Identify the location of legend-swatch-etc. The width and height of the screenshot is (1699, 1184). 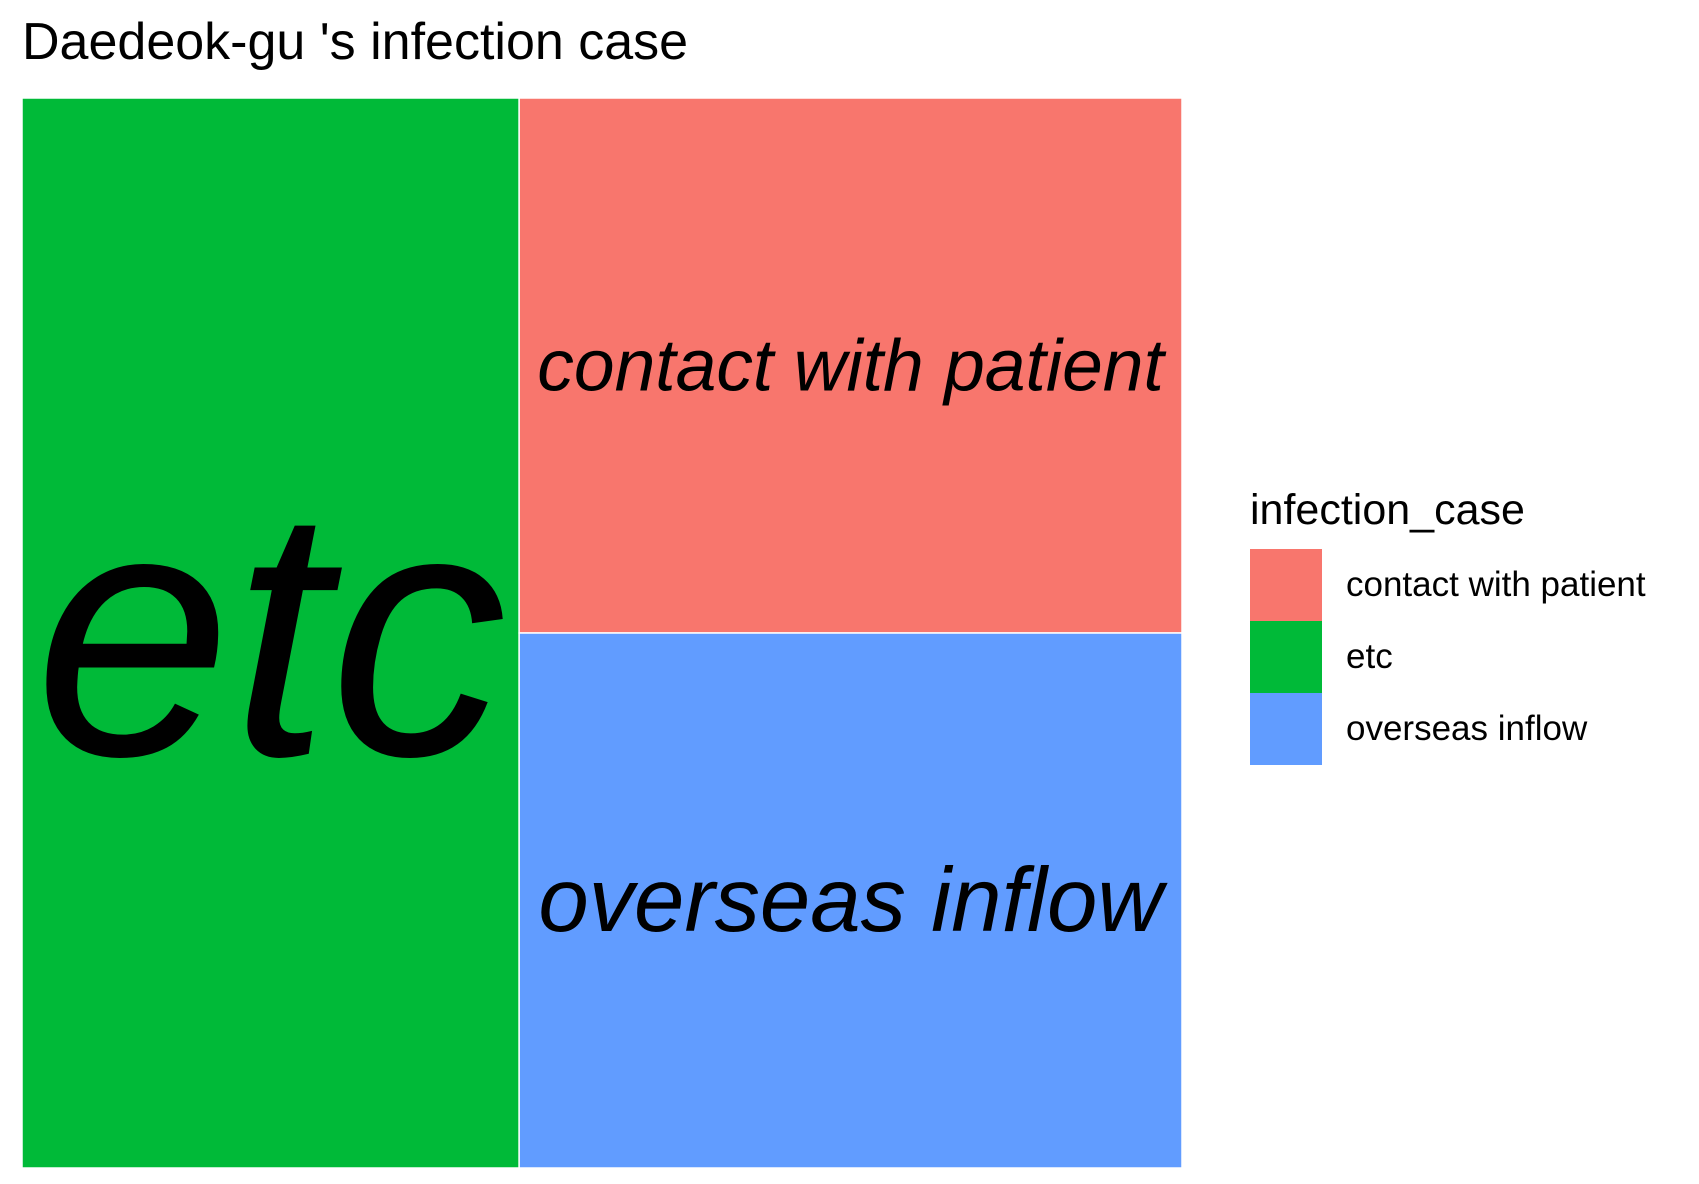
(1286, 657).